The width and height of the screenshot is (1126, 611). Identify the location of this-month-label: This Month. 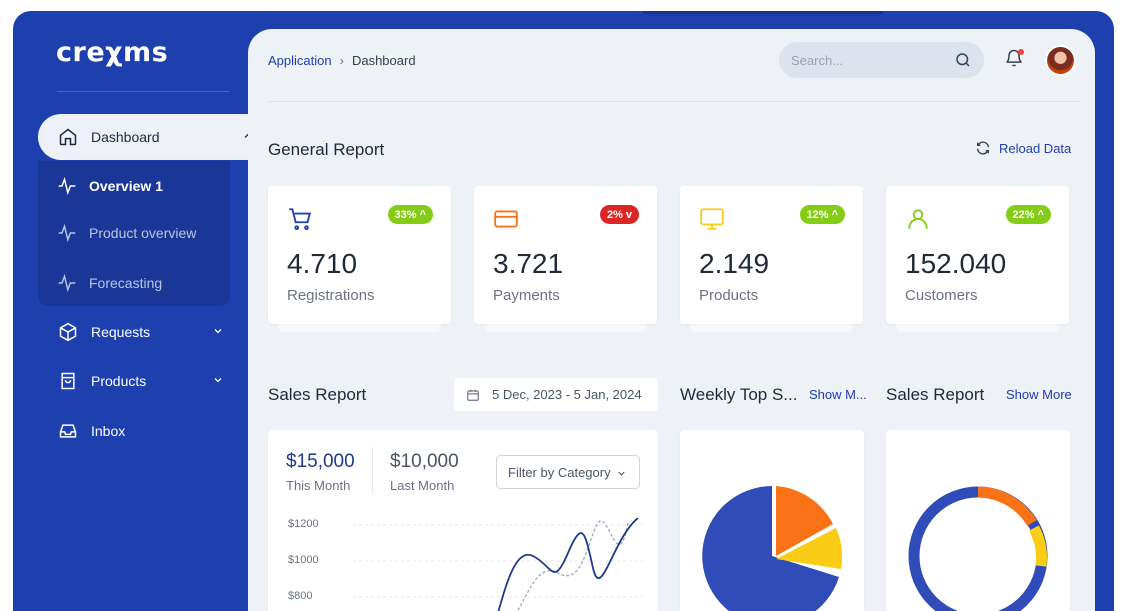
(318, 485).